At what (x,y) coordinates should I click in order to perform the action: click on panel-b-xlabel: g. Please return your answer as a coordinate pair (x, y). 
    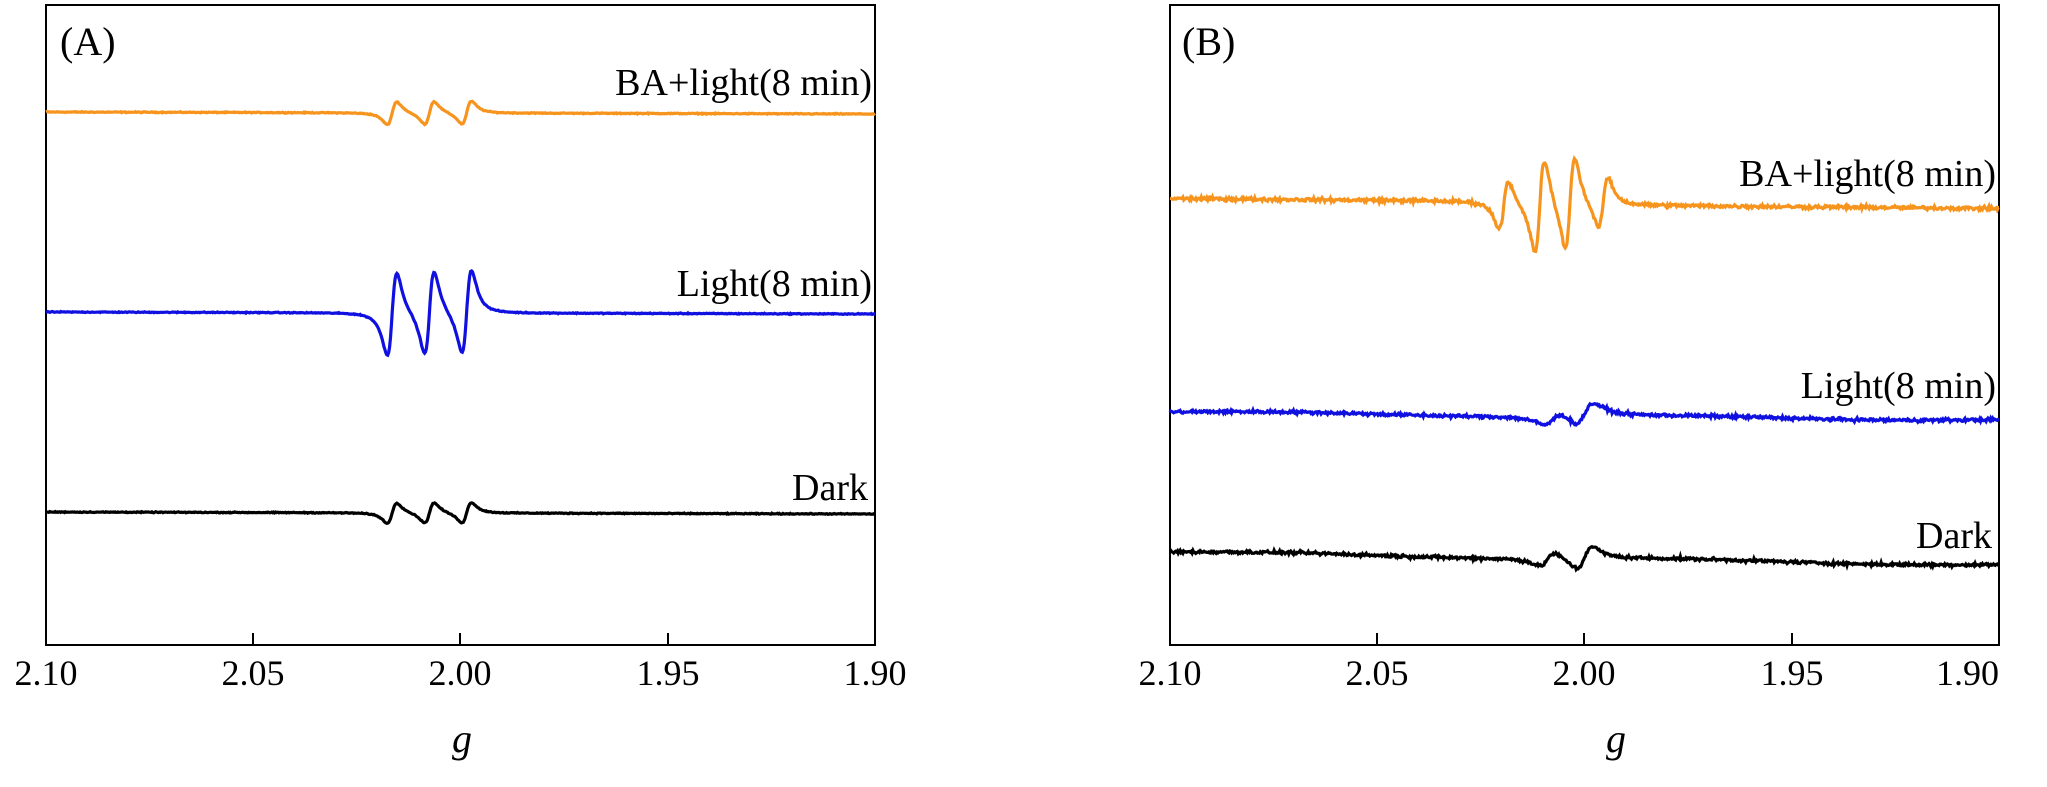
    Looking at the image, I should click on (1616, 738).